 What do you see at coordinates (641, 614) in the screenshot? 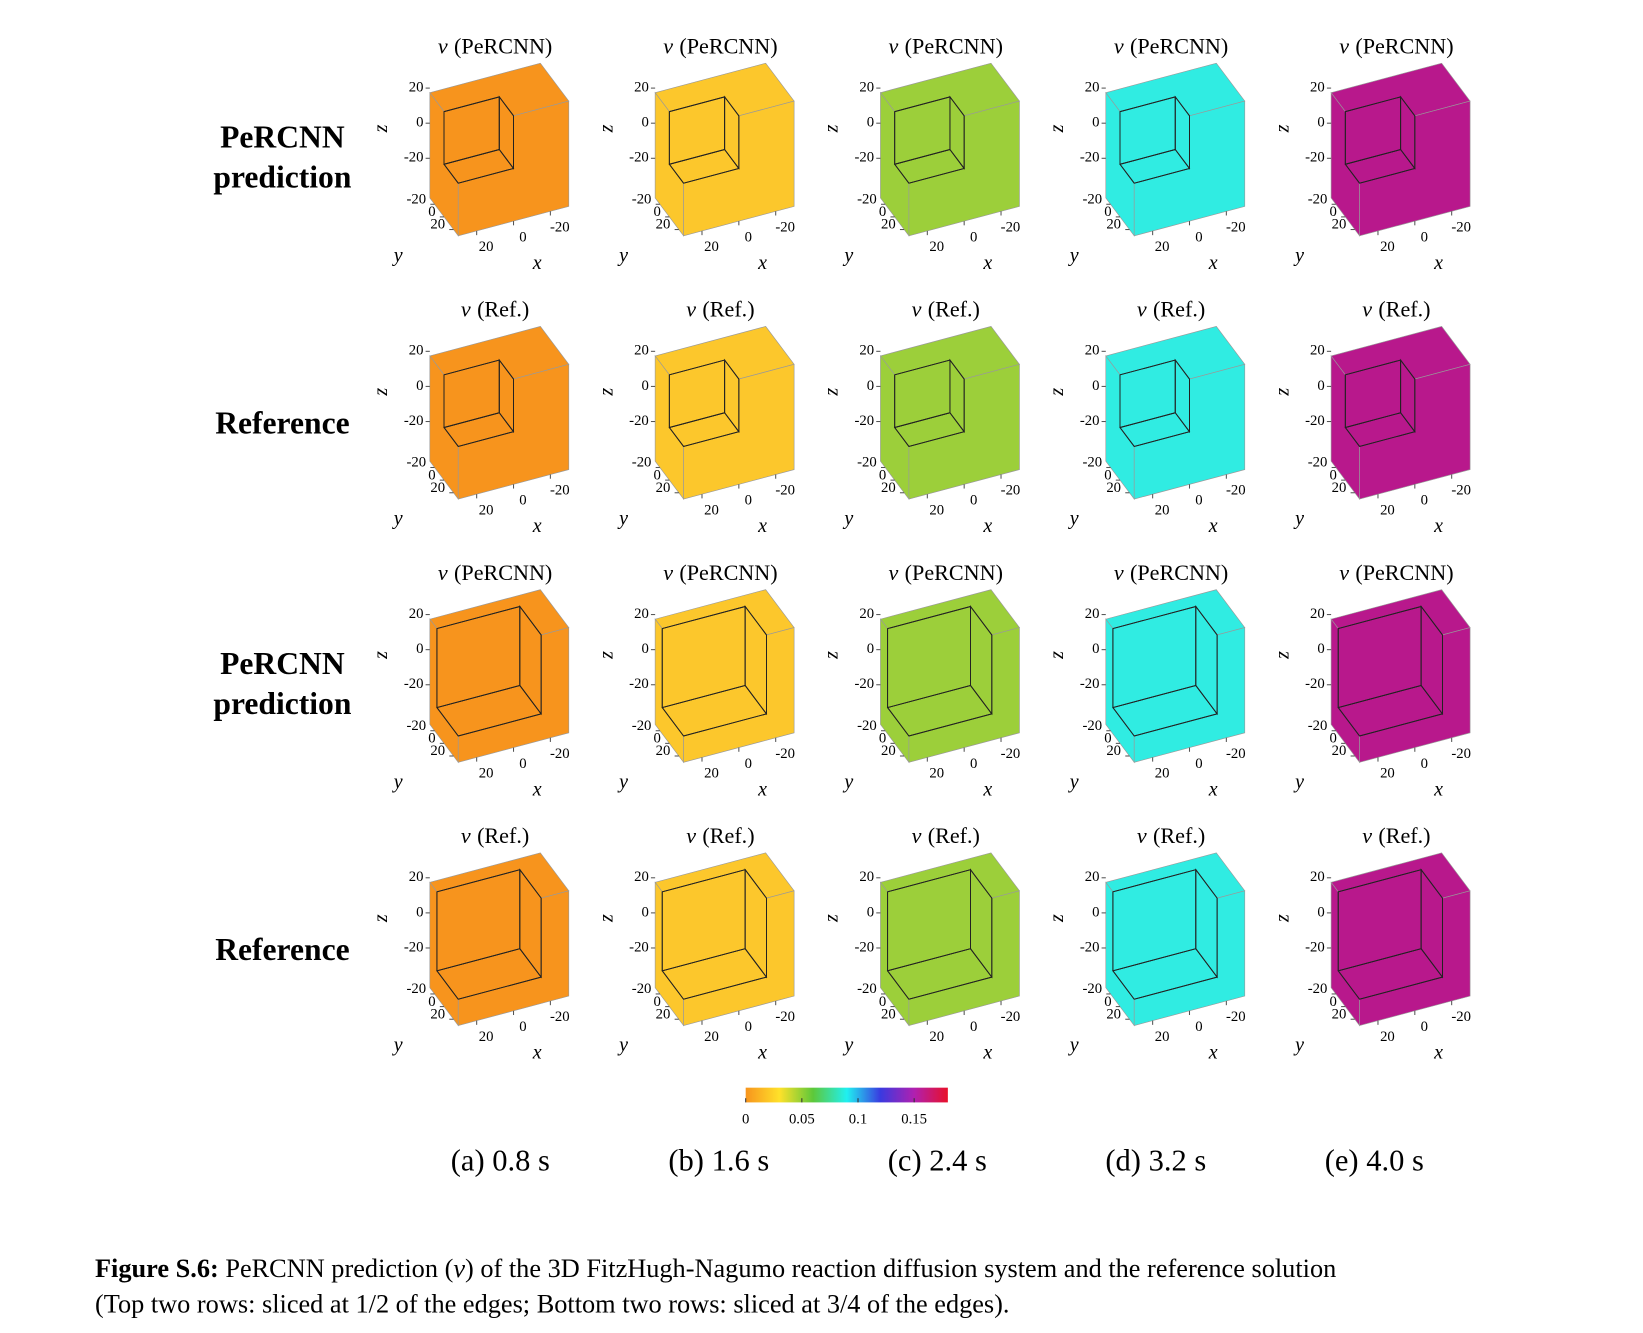
I see `z-tick-label: 20` at bounding box center [641, 614].